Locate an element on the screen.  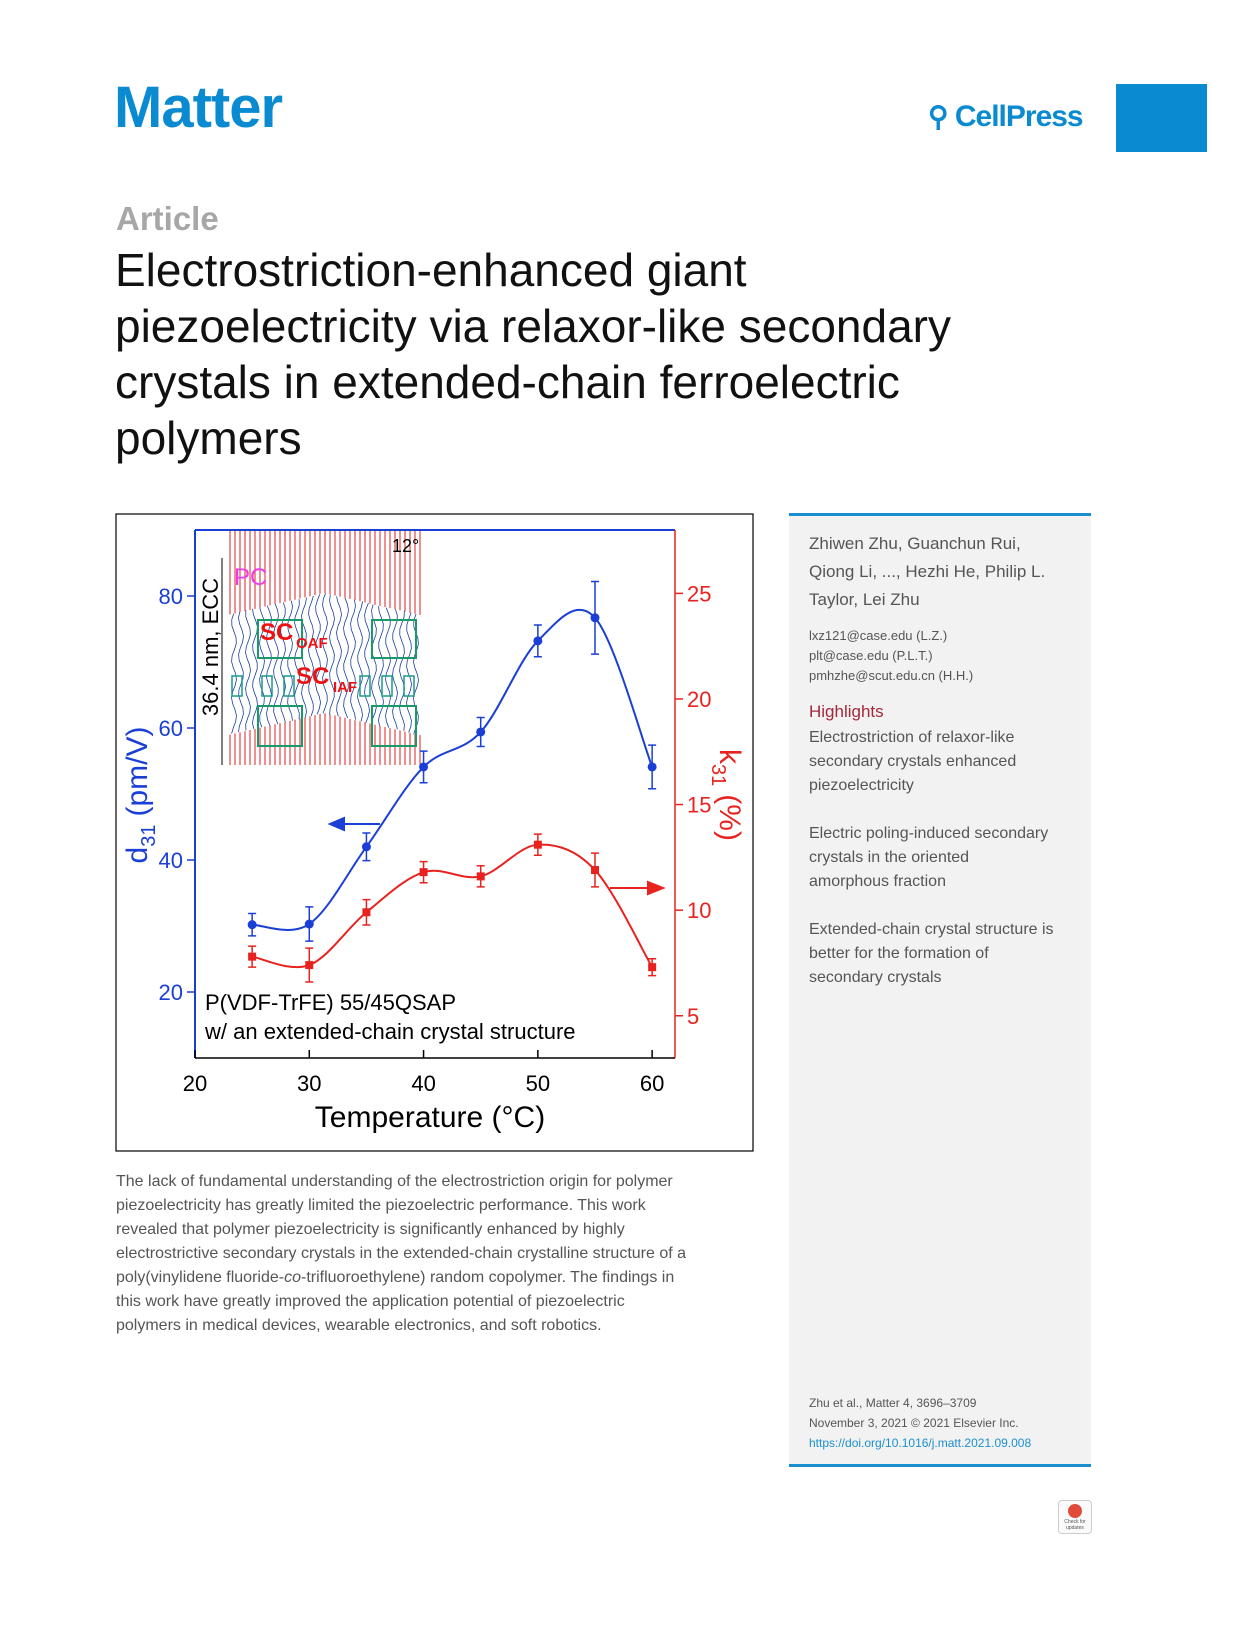
text: Electric poling-induced secondary is located at coordinates (929, 833).